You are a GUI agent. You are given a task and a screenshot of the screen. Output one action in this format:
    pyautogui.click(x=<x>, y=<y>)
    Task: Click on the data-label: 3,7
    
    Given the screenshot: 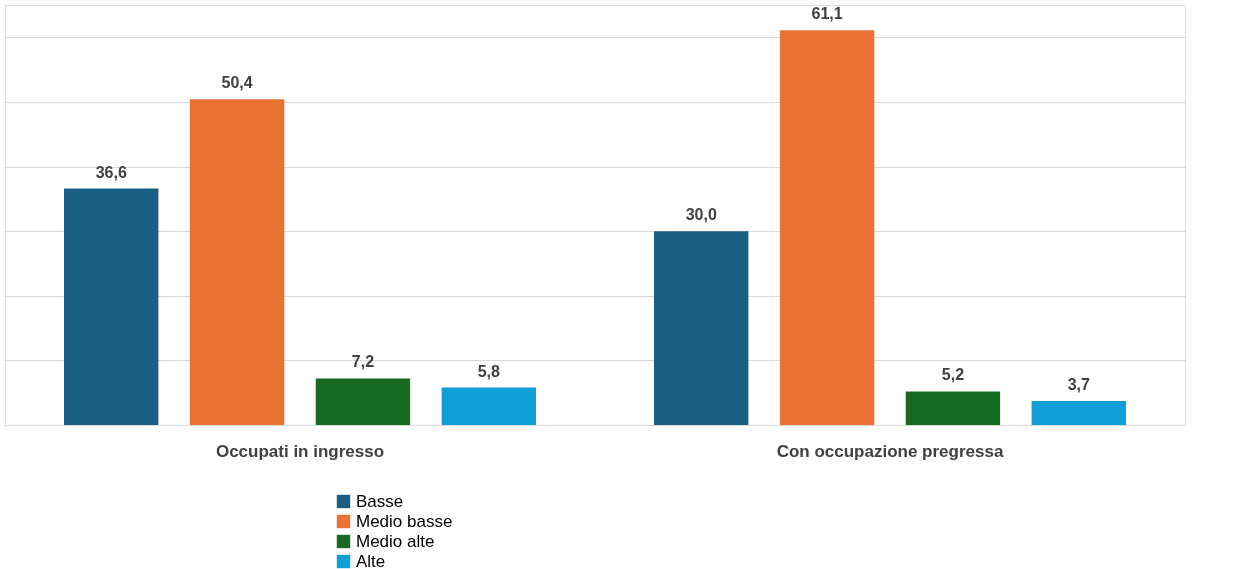 What is the action you would take?
    pyautogui.click(x=1079, y=385)
    